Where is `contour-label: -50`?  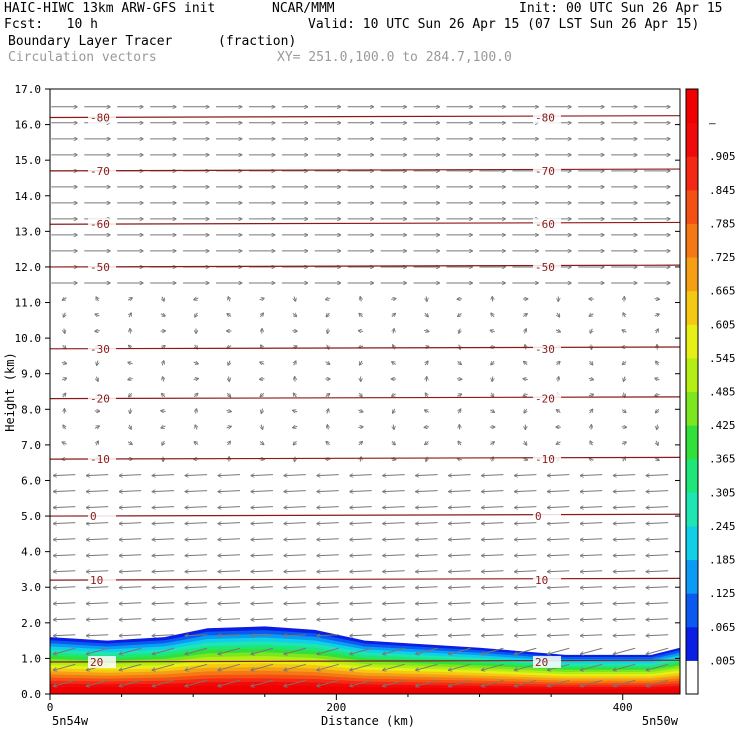 contour-label: -50 is located at coordinates (545, 267).